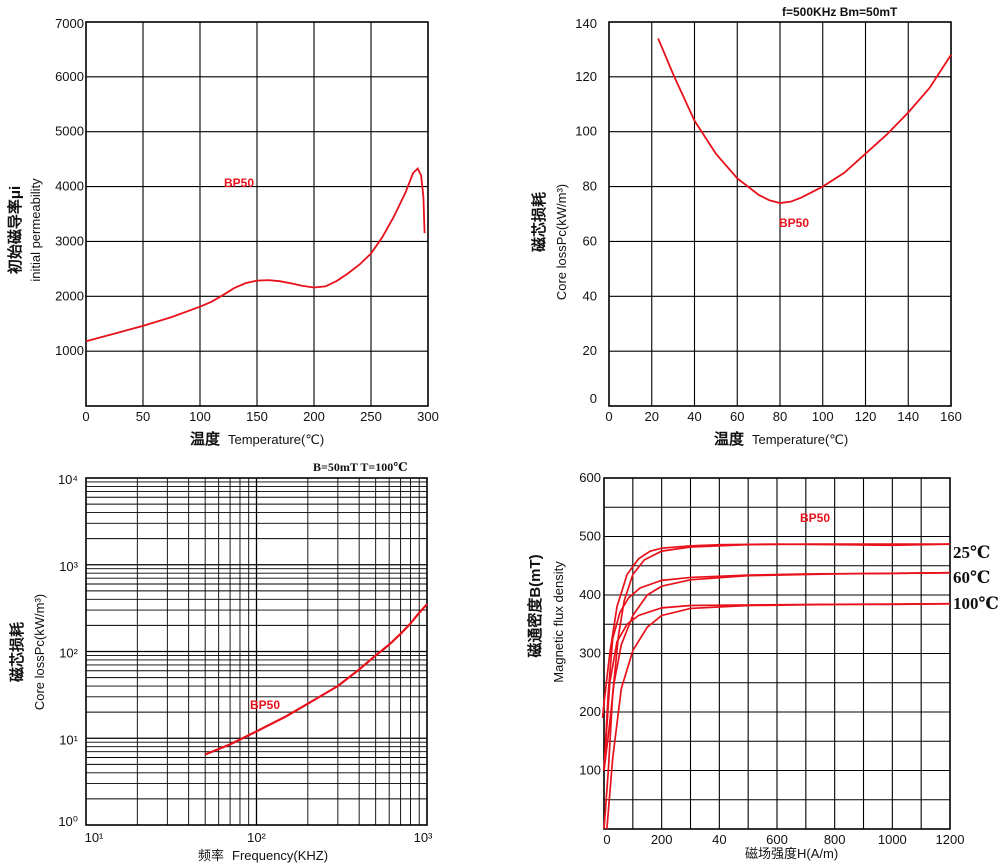  I want to click on y-tick-label: 3000, so click(69, 240).